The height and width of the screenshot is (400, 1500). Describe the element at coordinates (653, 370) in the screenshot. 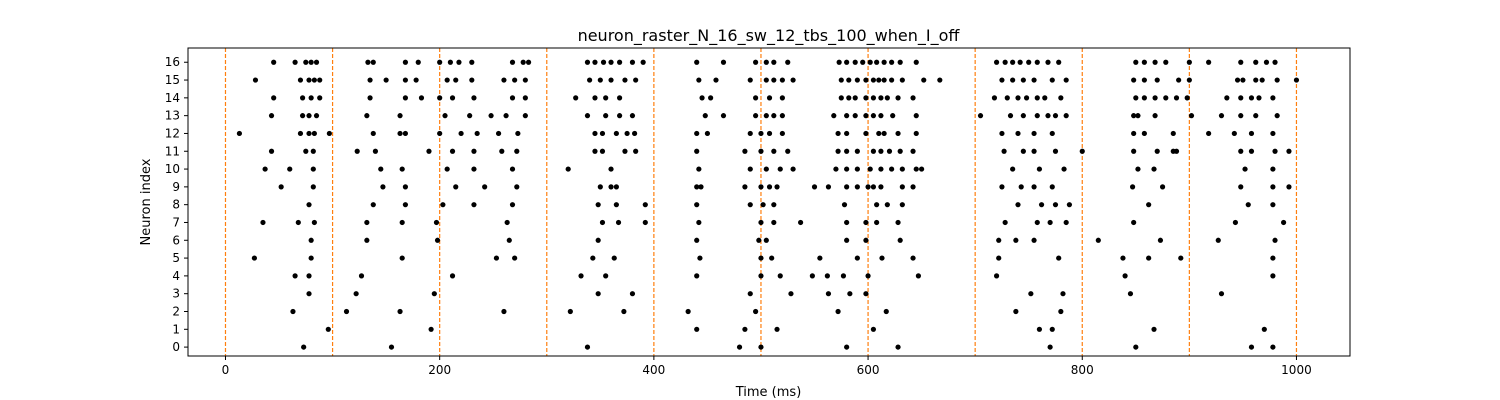

I see `x-tick-label: 400` at that location.